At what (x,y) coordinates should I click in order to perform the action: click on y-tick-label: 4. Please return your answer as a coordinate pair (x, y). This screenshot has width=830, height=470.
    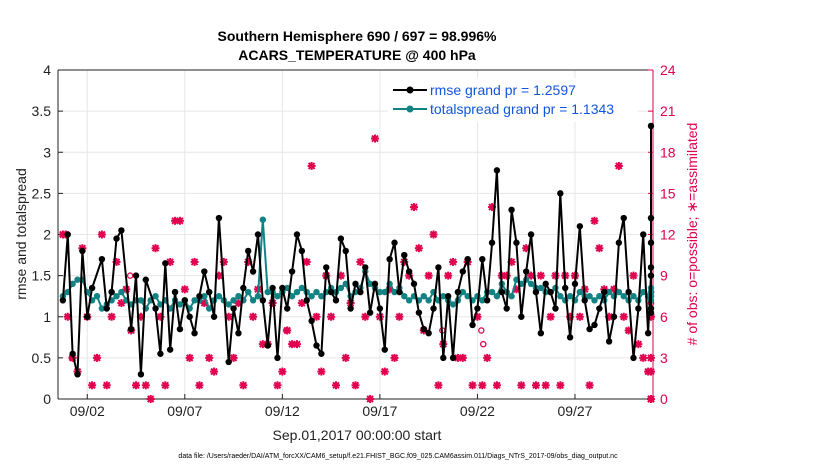
    Looking at the image, I should click on (47, 70).